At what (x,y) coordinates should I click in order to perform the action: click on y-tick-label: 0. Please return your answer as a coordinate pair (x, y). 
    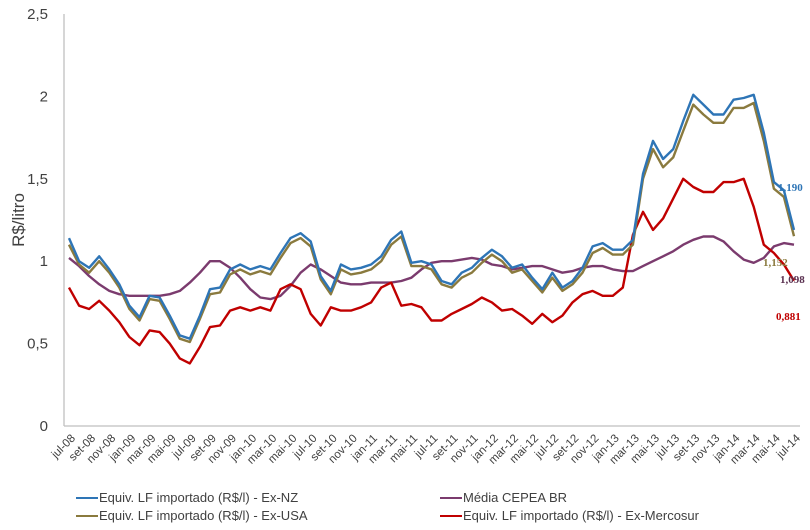
    Looking at the image, I should click on (44, 426).